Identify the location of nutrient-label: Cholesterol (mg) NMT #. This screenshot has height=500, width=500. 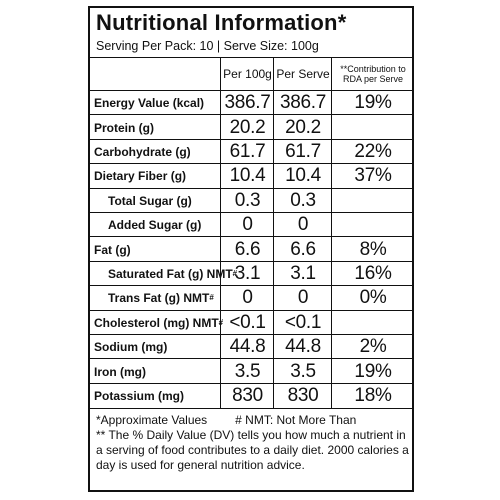
(159, 322).